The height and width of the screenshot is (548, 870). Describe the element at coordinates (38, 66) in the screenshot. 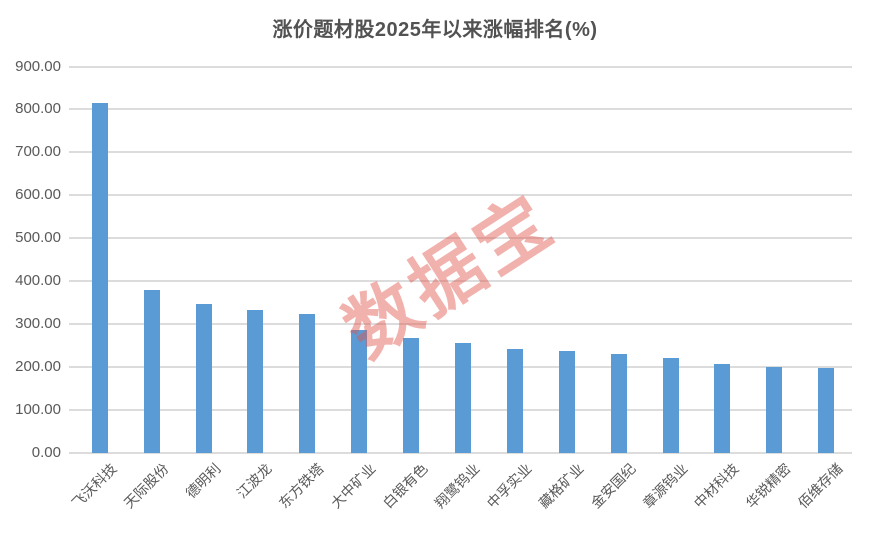

I see `y-axis-tick-label: 900.00` at that location.